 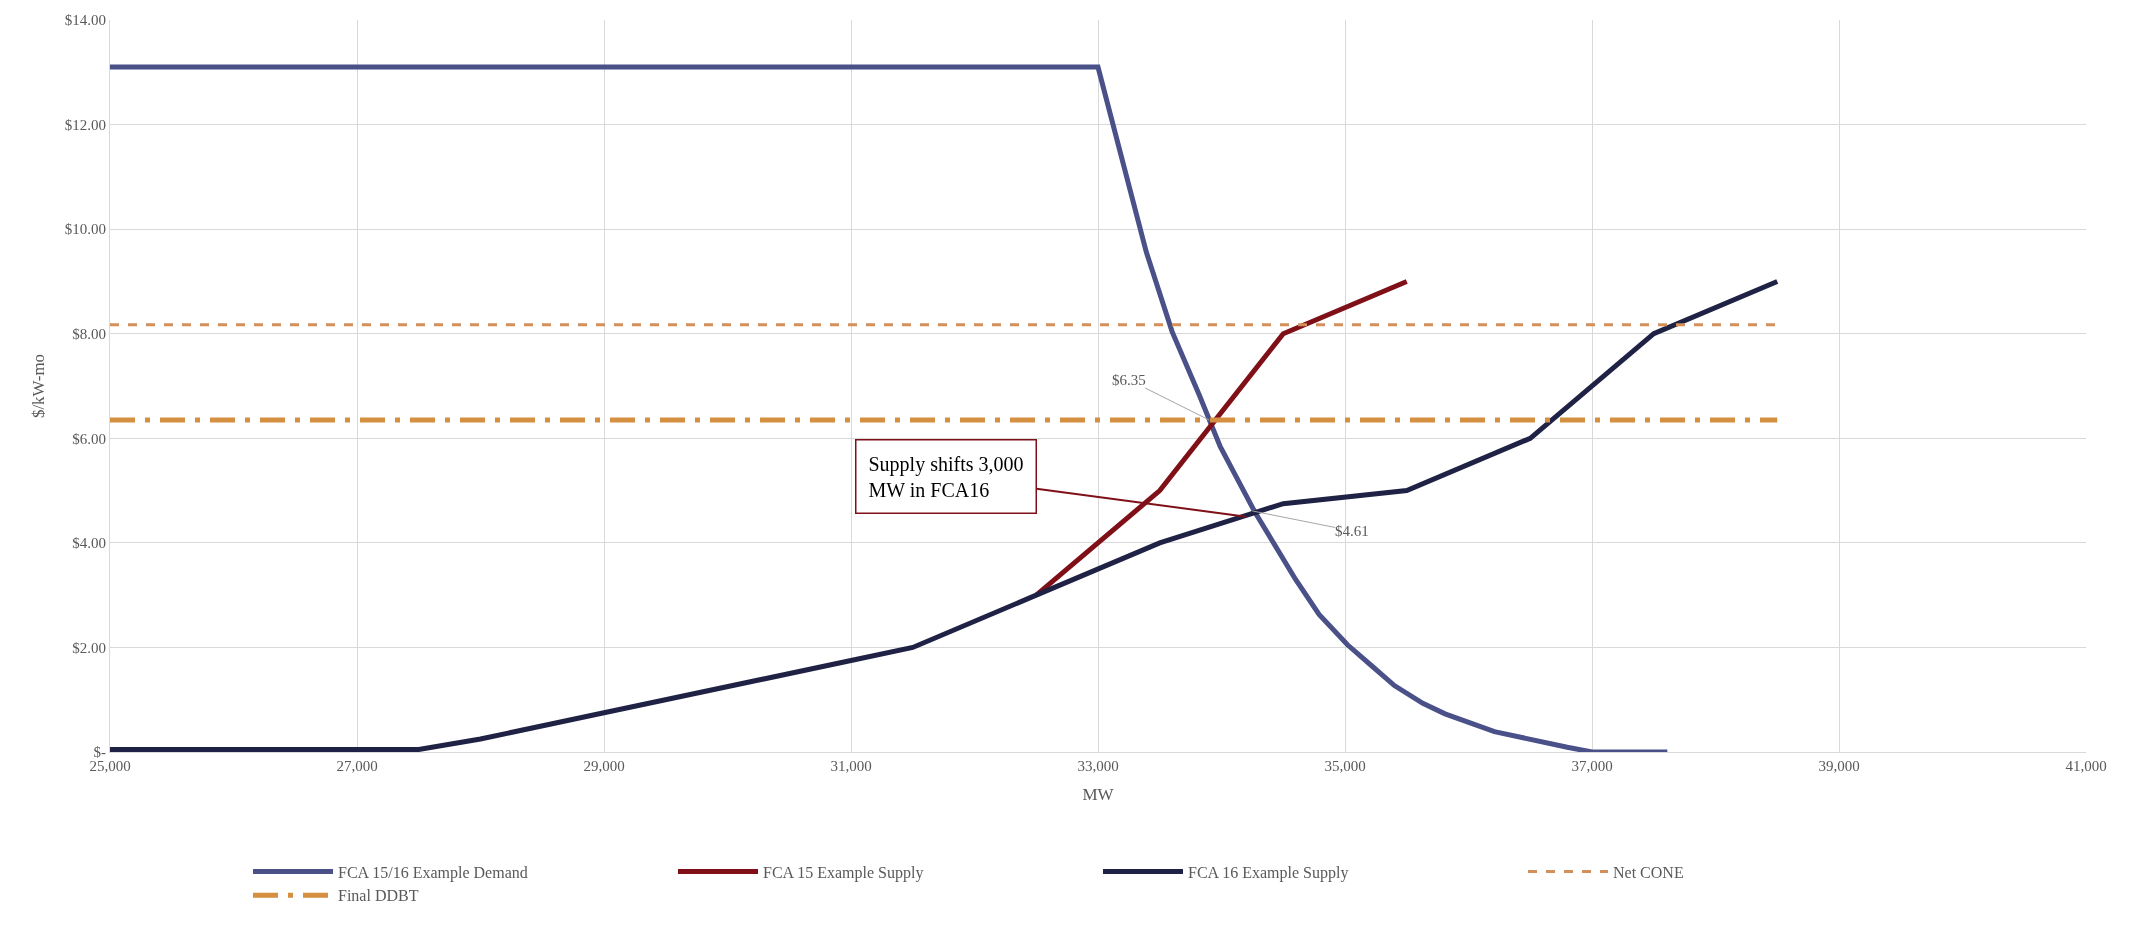 What do you see at coordinates (378, 896) in the screenshot?
I see `legend-label: Final DDBT` at bounding box center [378, 896].